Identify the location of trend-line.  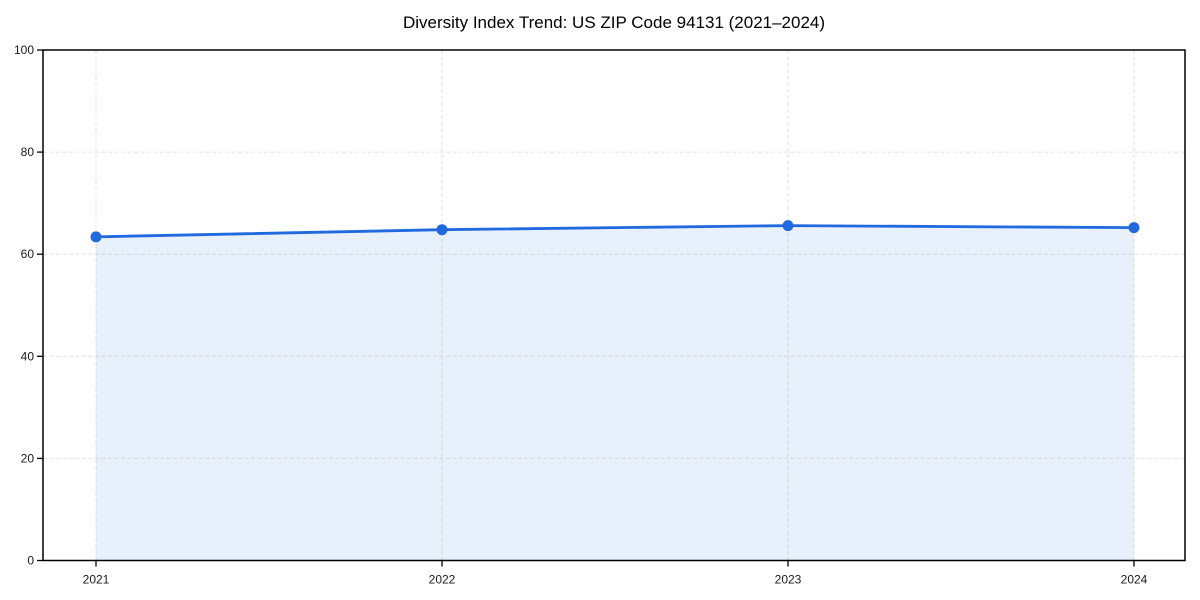
(615, 231).